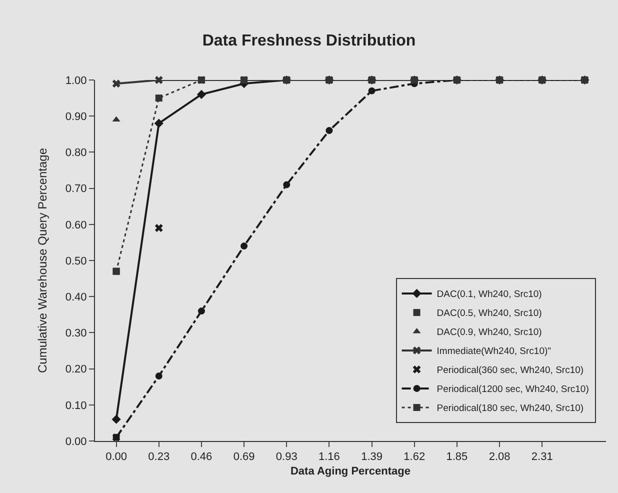  What do you see at coordinates (43, 260) in the screenshot?
I see `y-axis-title: Cumulative Warehouse Query Percentage` at bounding box center [43, 260].